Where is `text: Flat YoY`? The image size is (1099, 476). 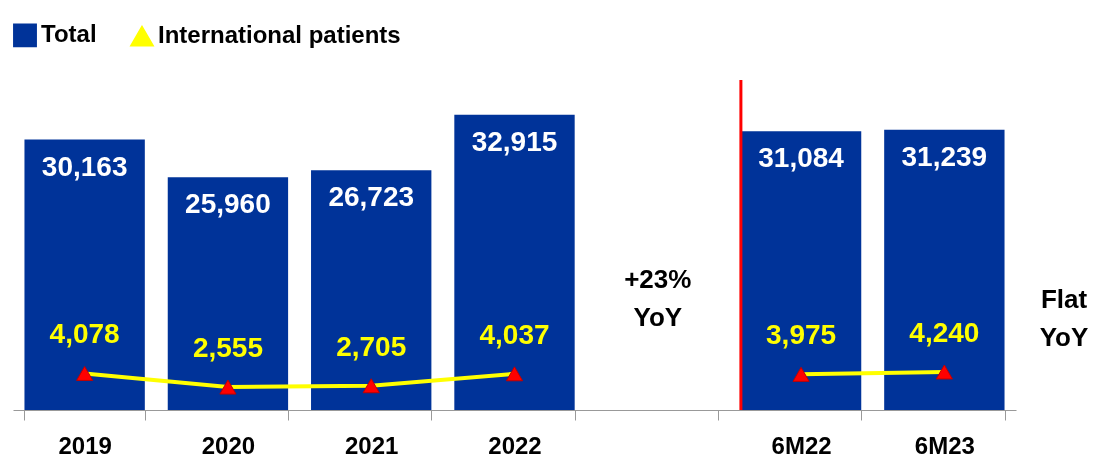 text: Flat YoY is located at coordinates (1064, 318).